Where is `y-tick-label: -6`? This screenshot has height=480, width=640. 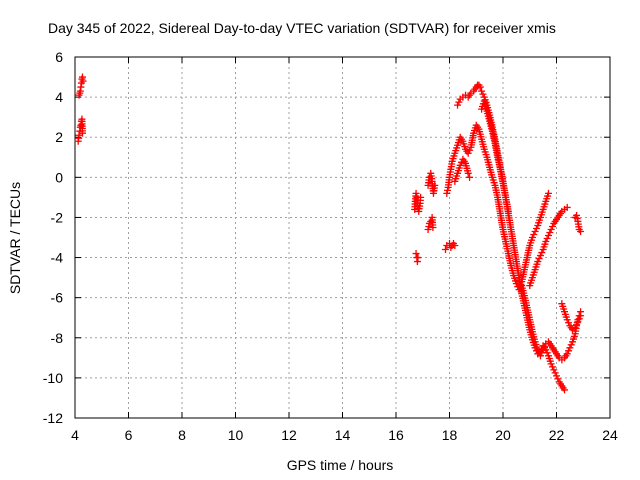 y-tick-label: -6 is located at coordinates (57, 298).